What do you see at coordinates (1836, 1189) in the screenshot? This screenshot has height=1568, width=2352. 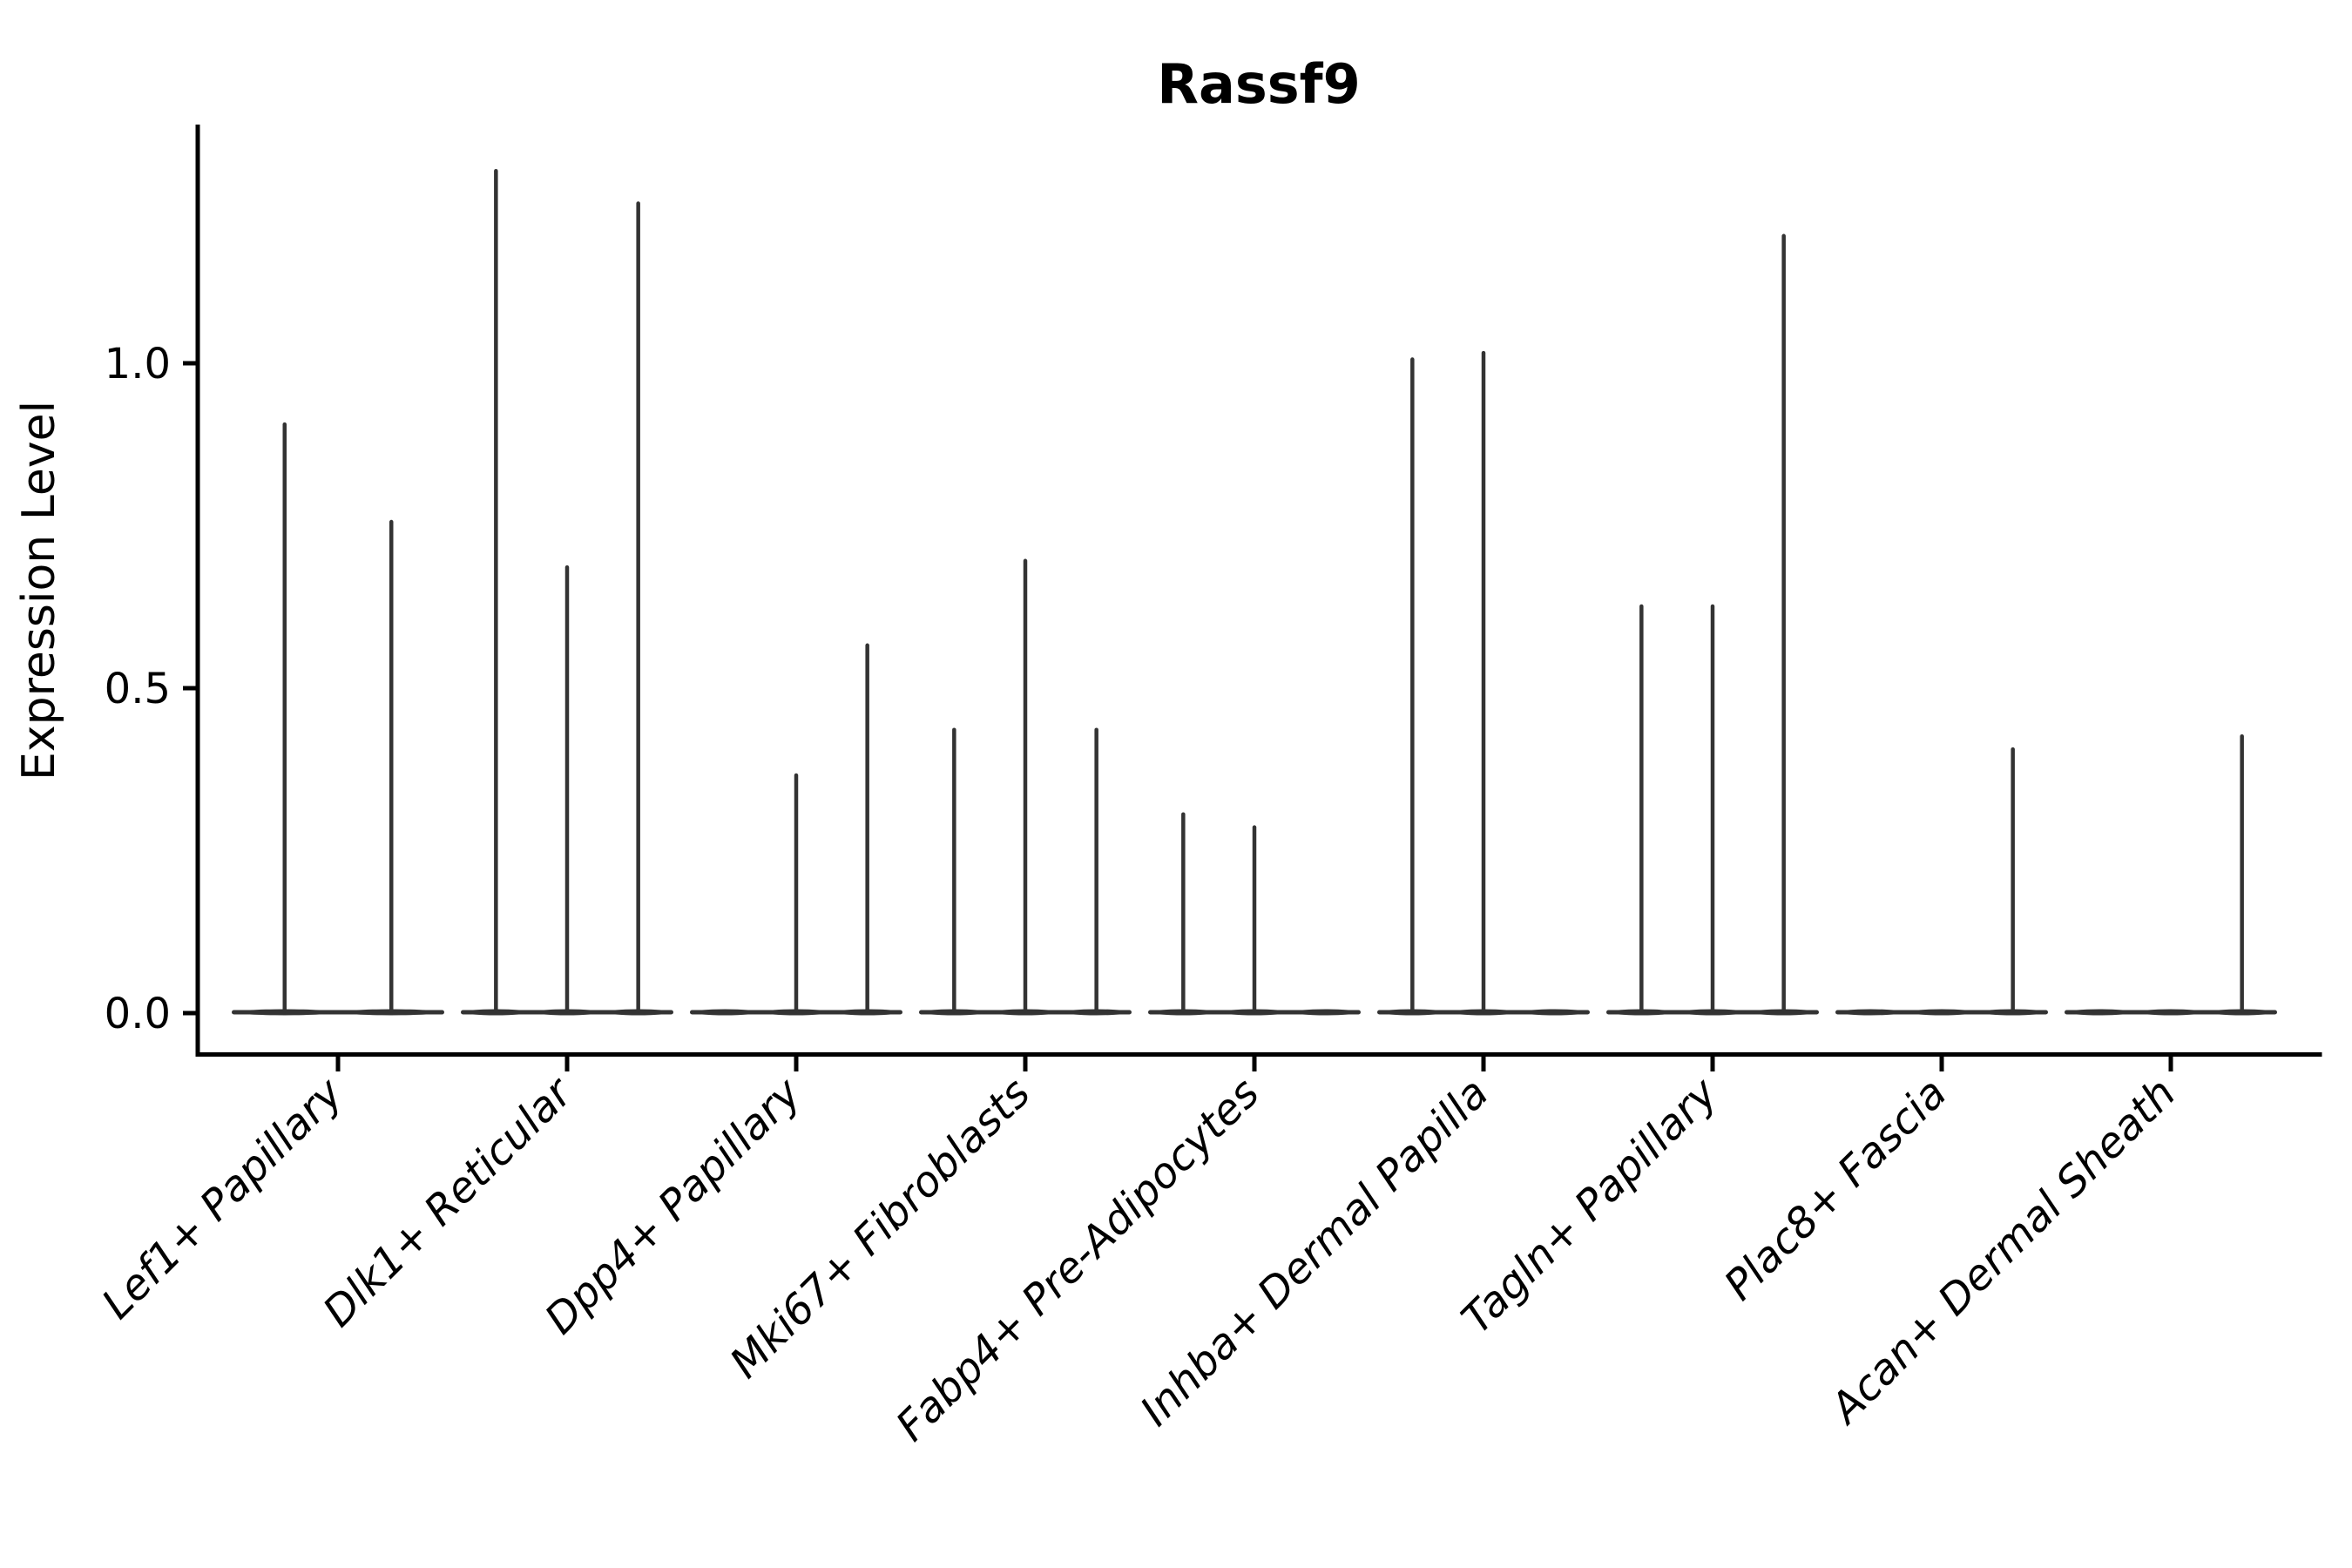 I see `x-tick-label: Plac8+ Fascia` at bounding box center [1836, 1189].